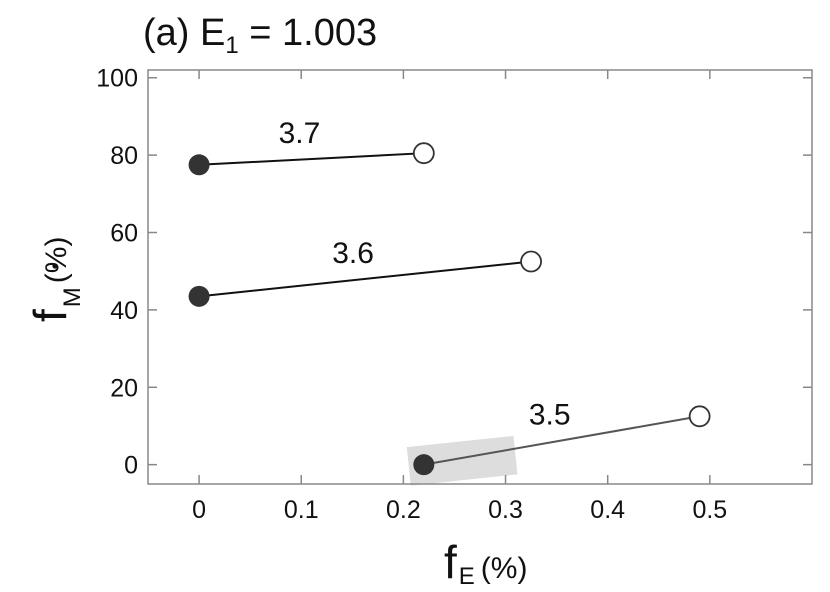  I want to click on y-tick-label: 0, so click(131, 466).